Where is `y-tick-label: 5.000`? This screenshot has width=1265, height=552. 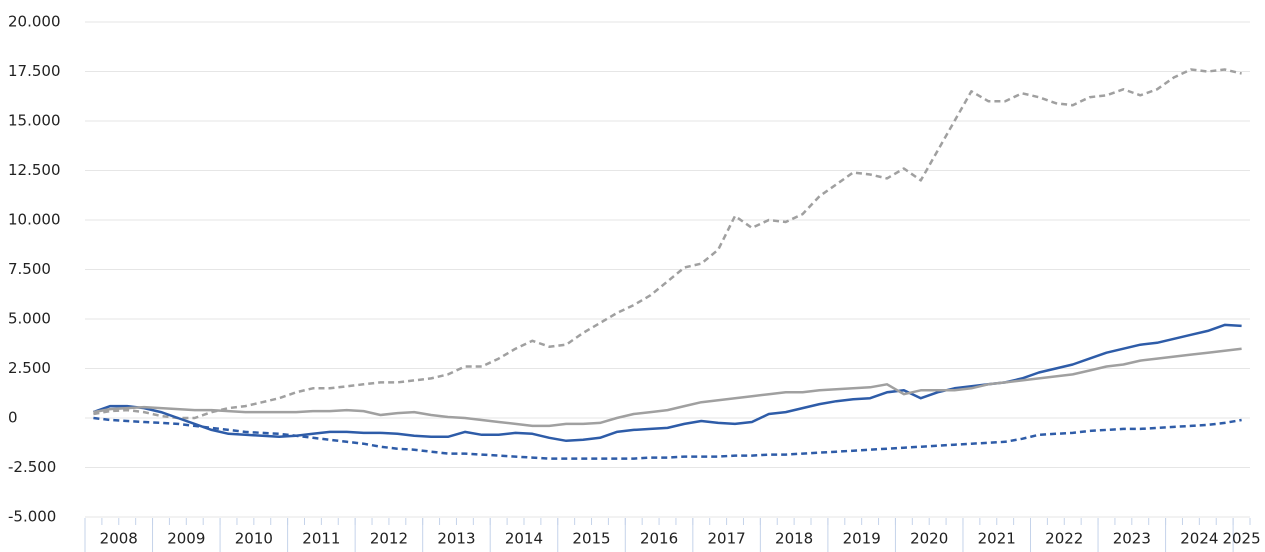
y-tick-label: 5.000 is located at coordinates (29, 319).